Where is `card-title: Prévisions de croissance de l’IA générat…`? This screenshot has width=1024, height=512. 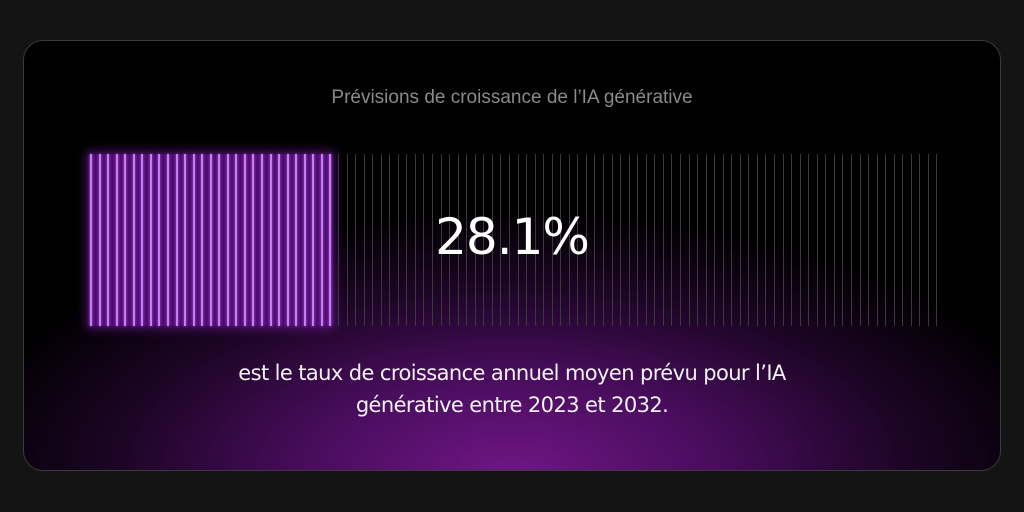 card-title: Prévisions de croissance de l’IA générat… is located at coordinates (512, 97).